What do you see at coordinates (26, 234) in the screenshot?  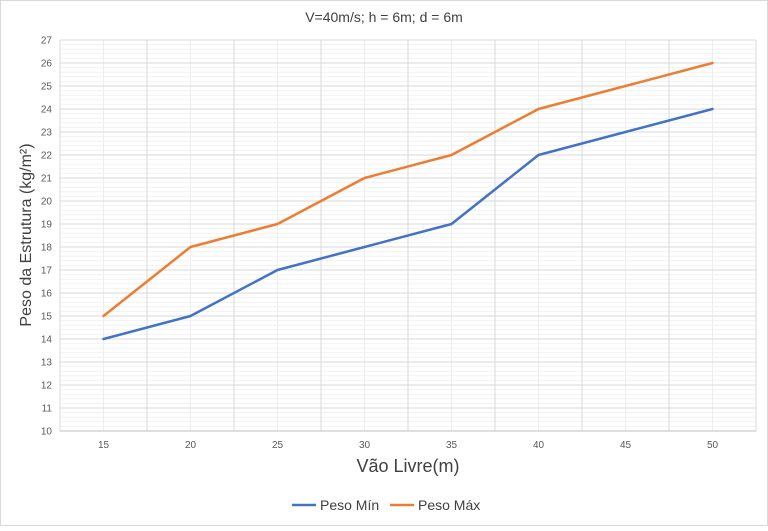 I see `y-axis-label: Peso da Estrutura (kg/m²)` at bounding box center [26, 234].